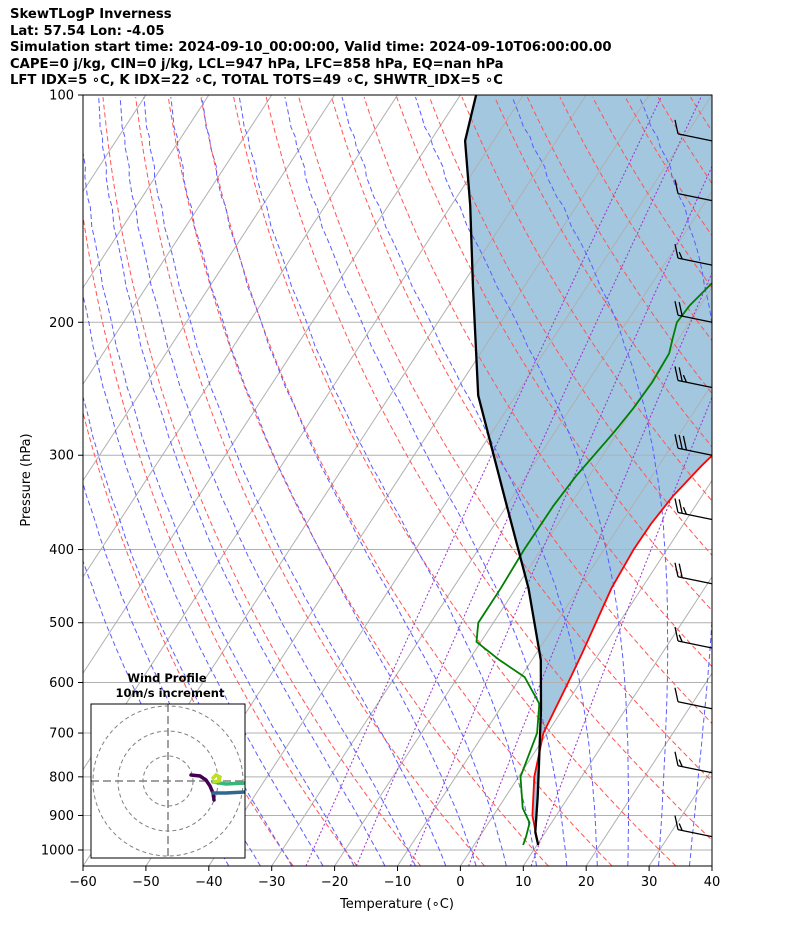 This screenshot has height=937, width=794. What do you see at coordinates (61, 623) in the screenshot?
I see `y-tick-label: 500` at bounding box center [61, 623].